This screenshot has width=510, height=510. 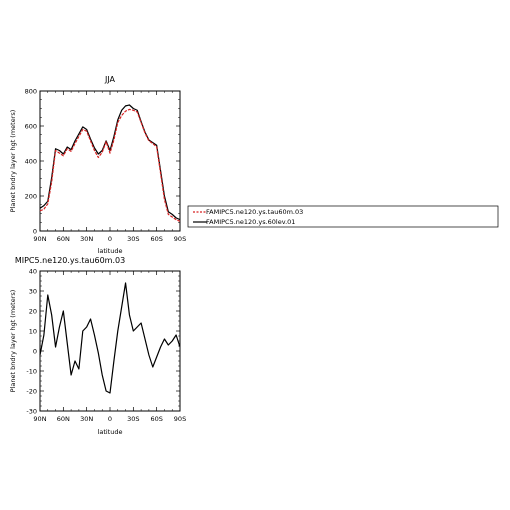 What do you see at coordinates (156, 239) in the screenshot?
I see `top-xtick-label: 60S` at bounding box center [156, 239].